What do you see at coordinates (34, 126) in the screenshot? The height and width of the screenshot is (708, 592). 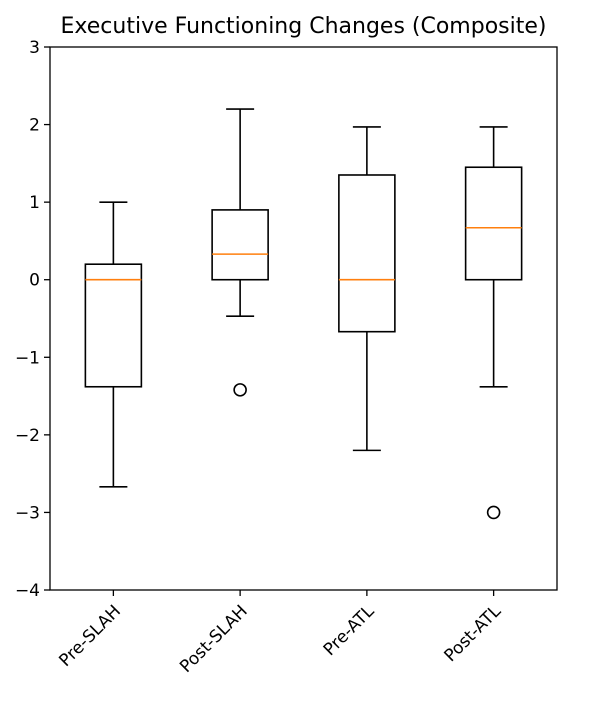 I see `y-tick-label: 2` at bounding box center [34, 126].